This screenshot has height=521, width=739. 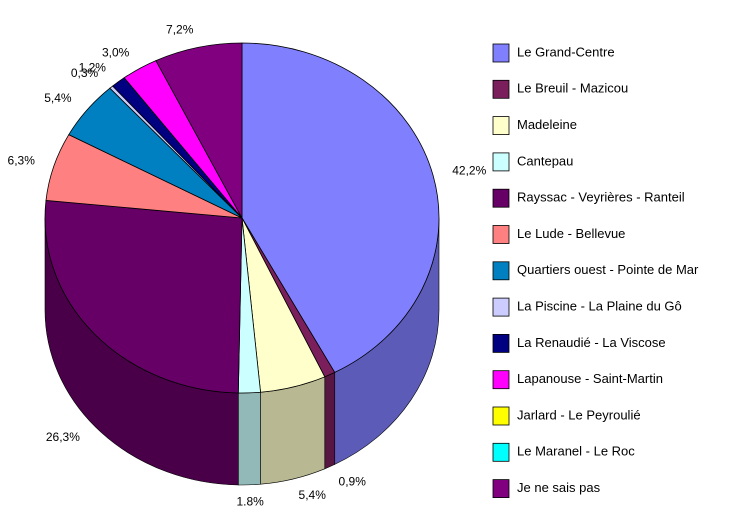 What do you see at coordinates (608, 269) in the screenshot?
I see `legend-label: Quartiers ouest - Pointe de Mar` at bounding box center [608, 269].